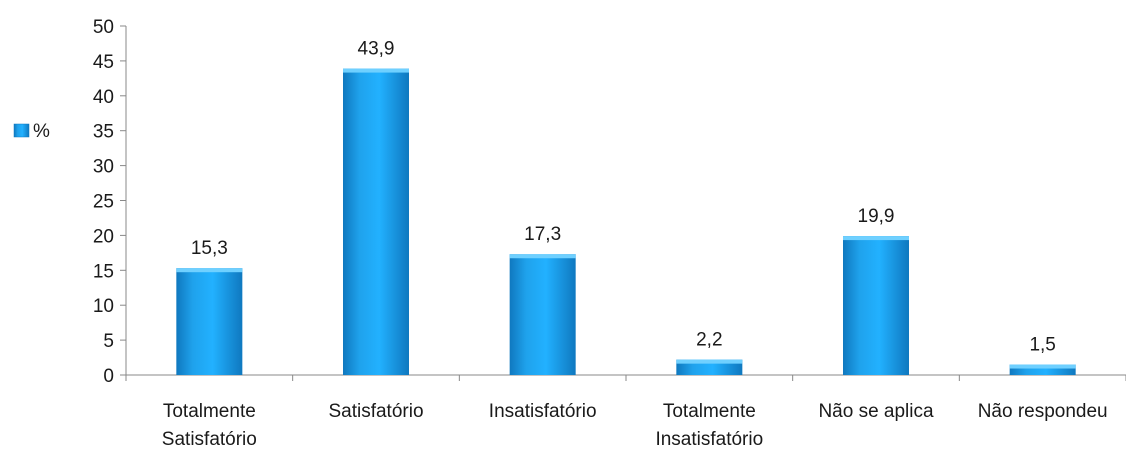 The image size is (1126, 452). I want to click on y-tick-label: 20, so click(103, 236).